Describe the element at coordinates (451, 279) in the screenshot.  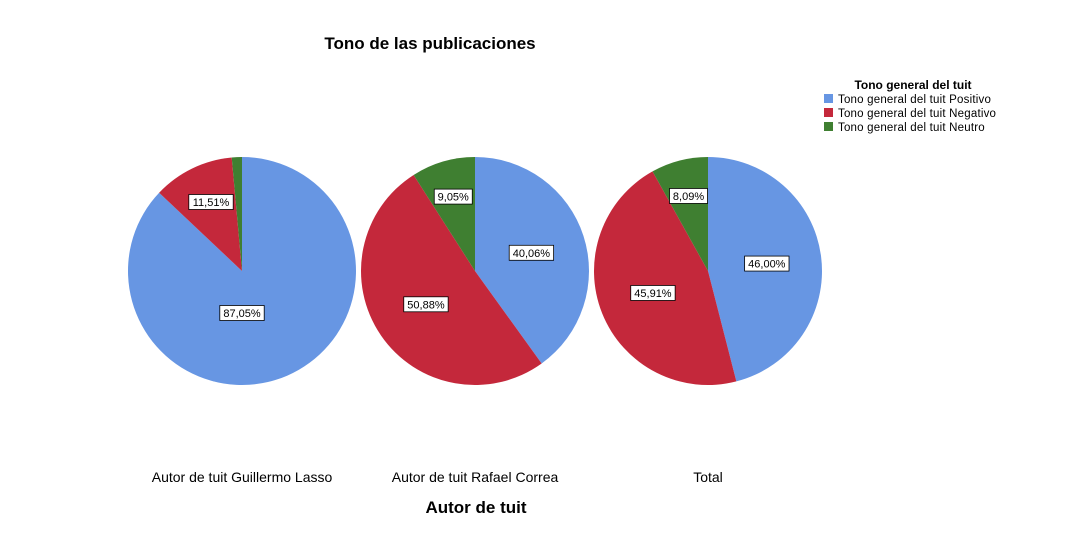
I see `pie-1-slice-negativo` at that location.